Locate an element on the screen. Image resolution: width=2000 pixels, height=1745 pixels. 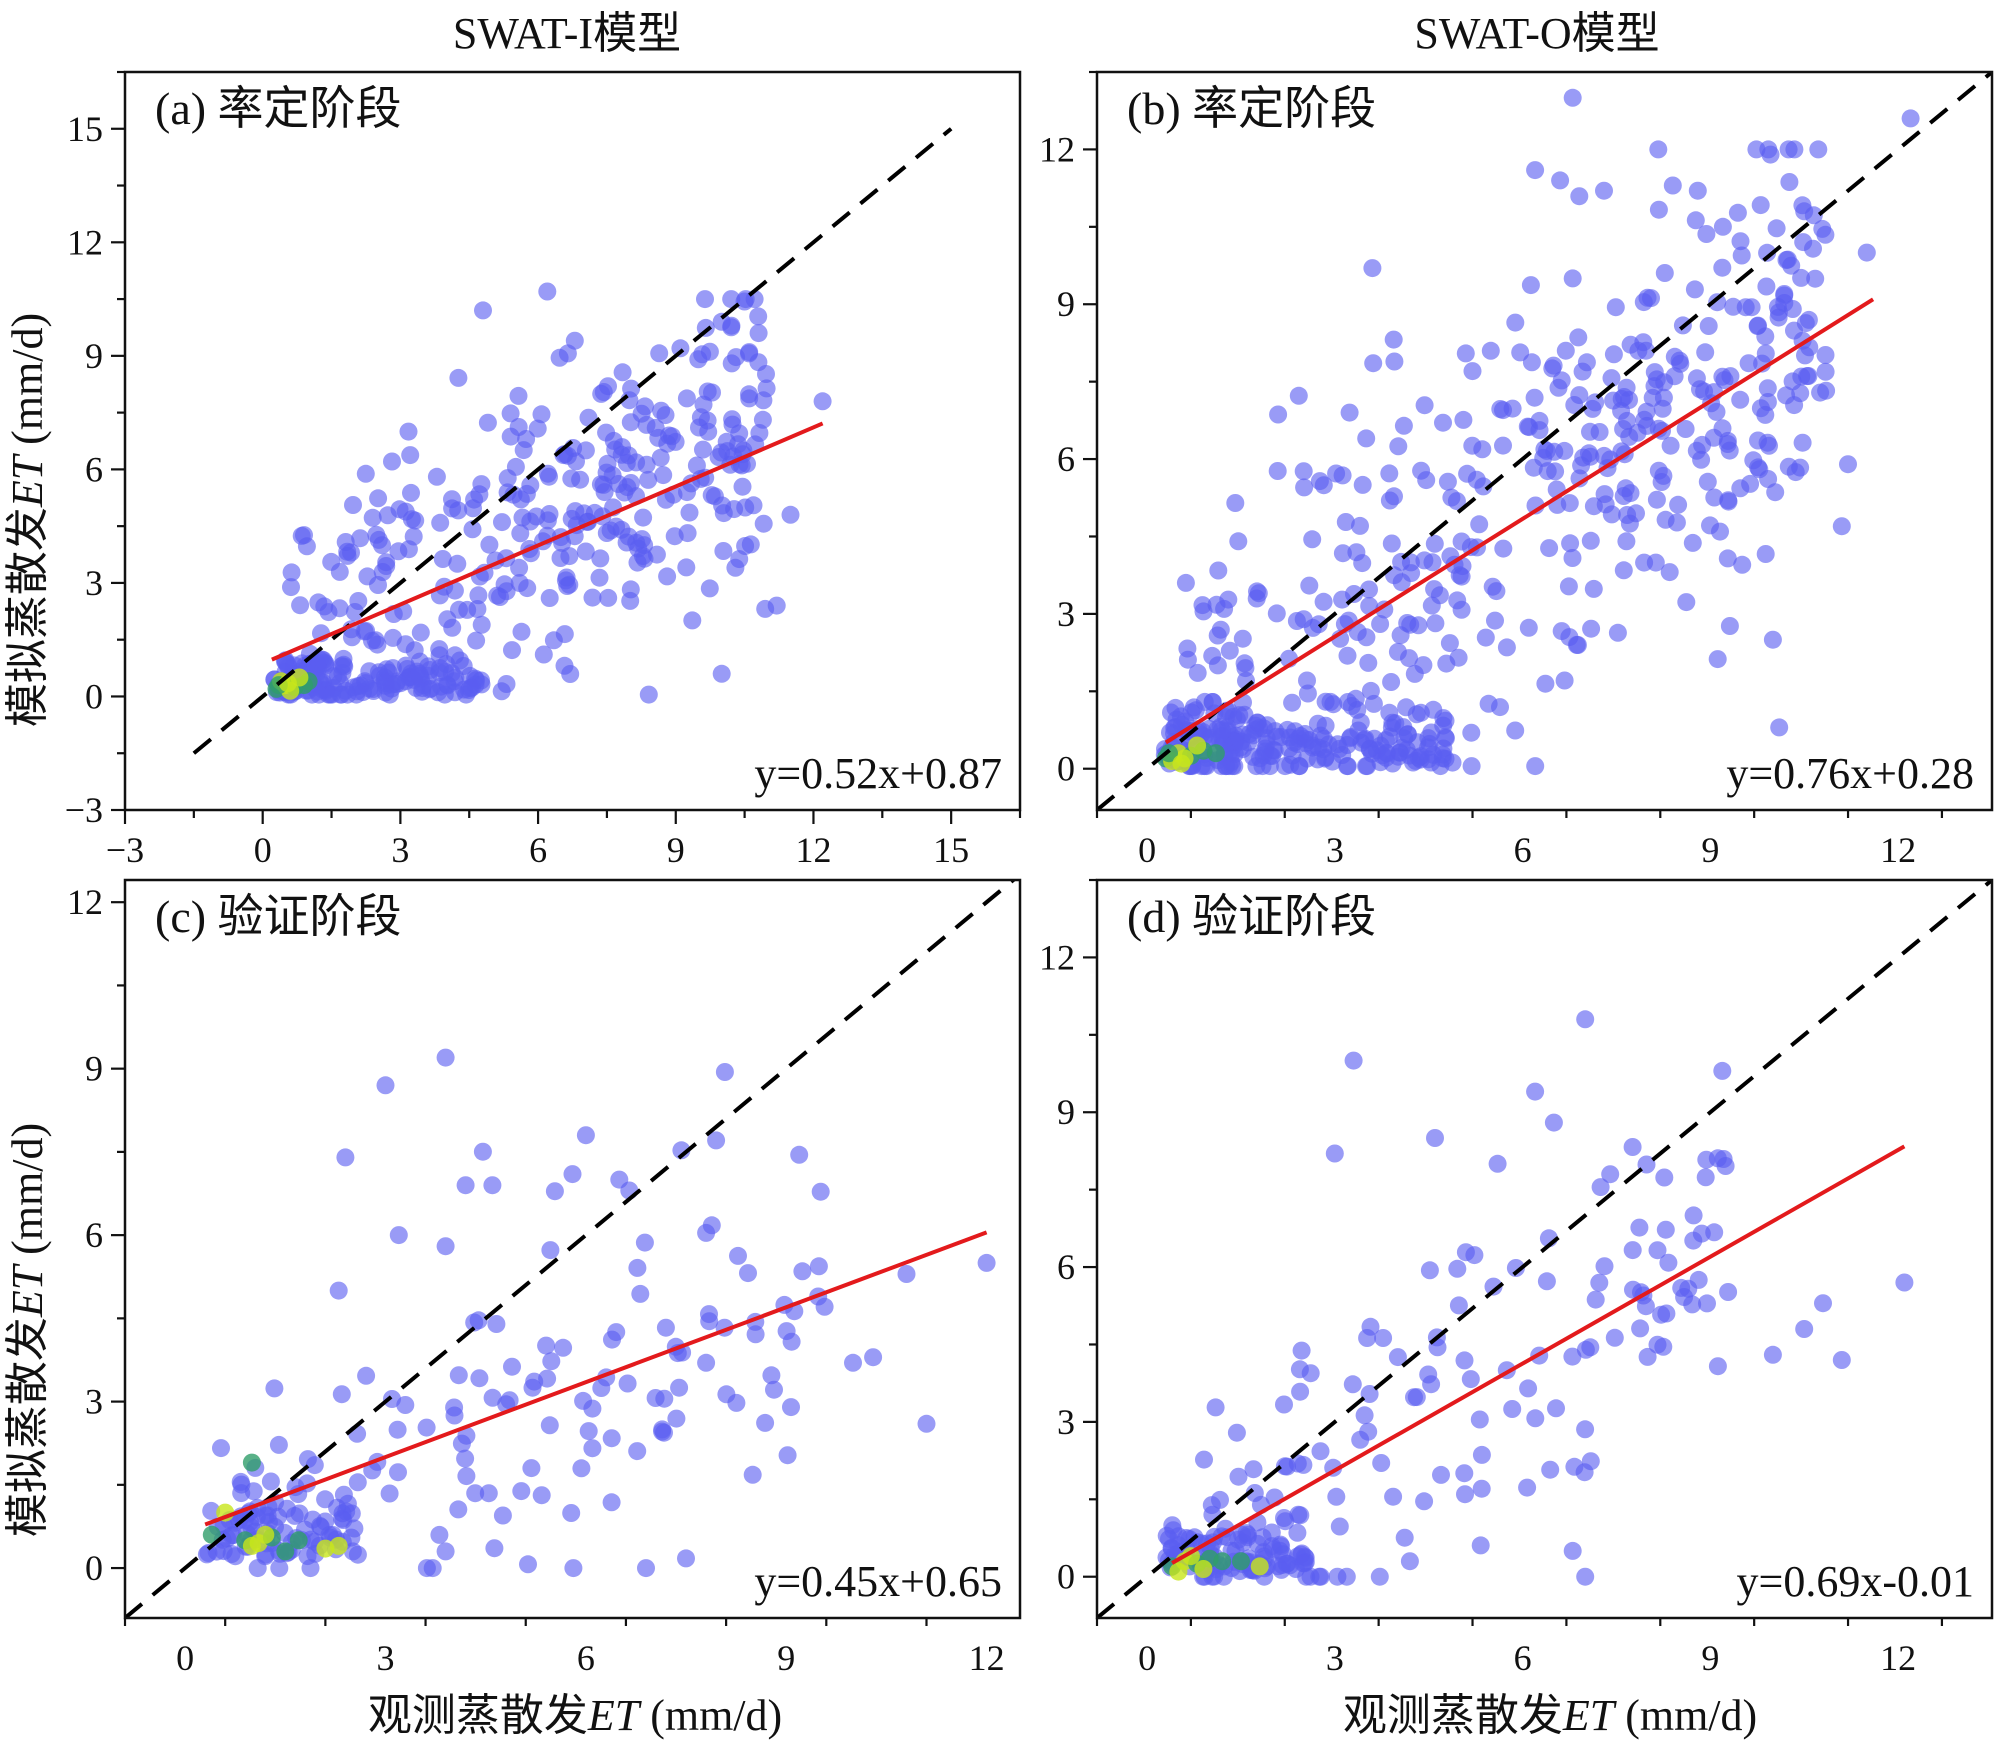
scatter-point-dense is located at coordinates (211, 1534).